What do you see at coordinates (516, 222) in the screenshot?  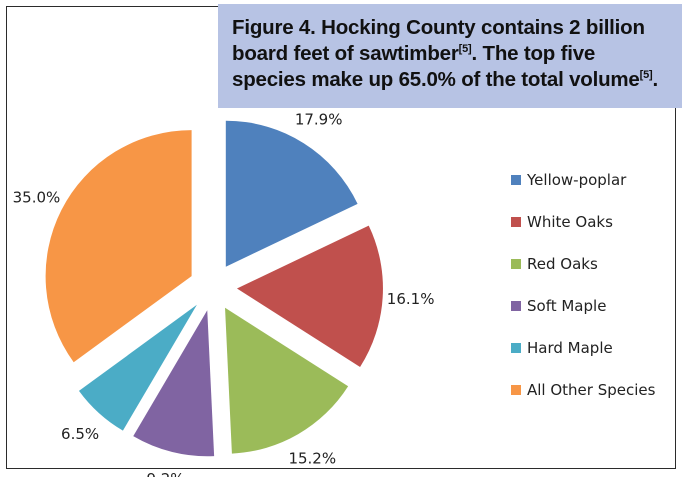 I see `legend-swatch-white-oaks` at bounding box center [516, 222].